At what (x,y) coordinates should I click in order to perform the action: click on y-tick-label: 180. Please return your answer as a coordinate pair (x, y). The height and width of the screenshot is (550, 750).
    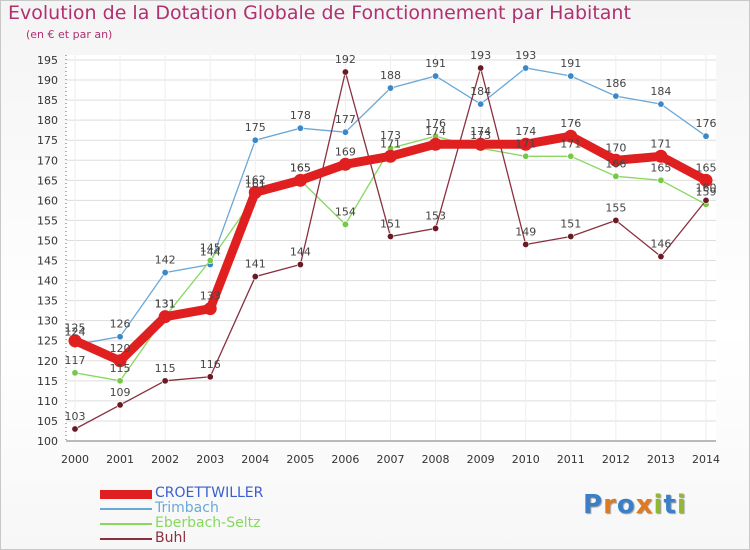
    Looking at the image, I should click on (47, 120).